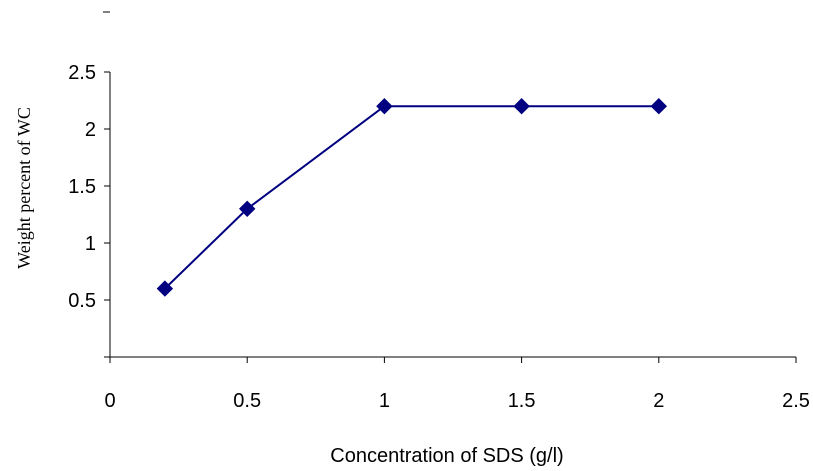 The width and height of the screenshot is (813, 471). Describe the element at coordinates (82, 187) in the screenshot. I see `y-tick-label: 1.5` at that location.